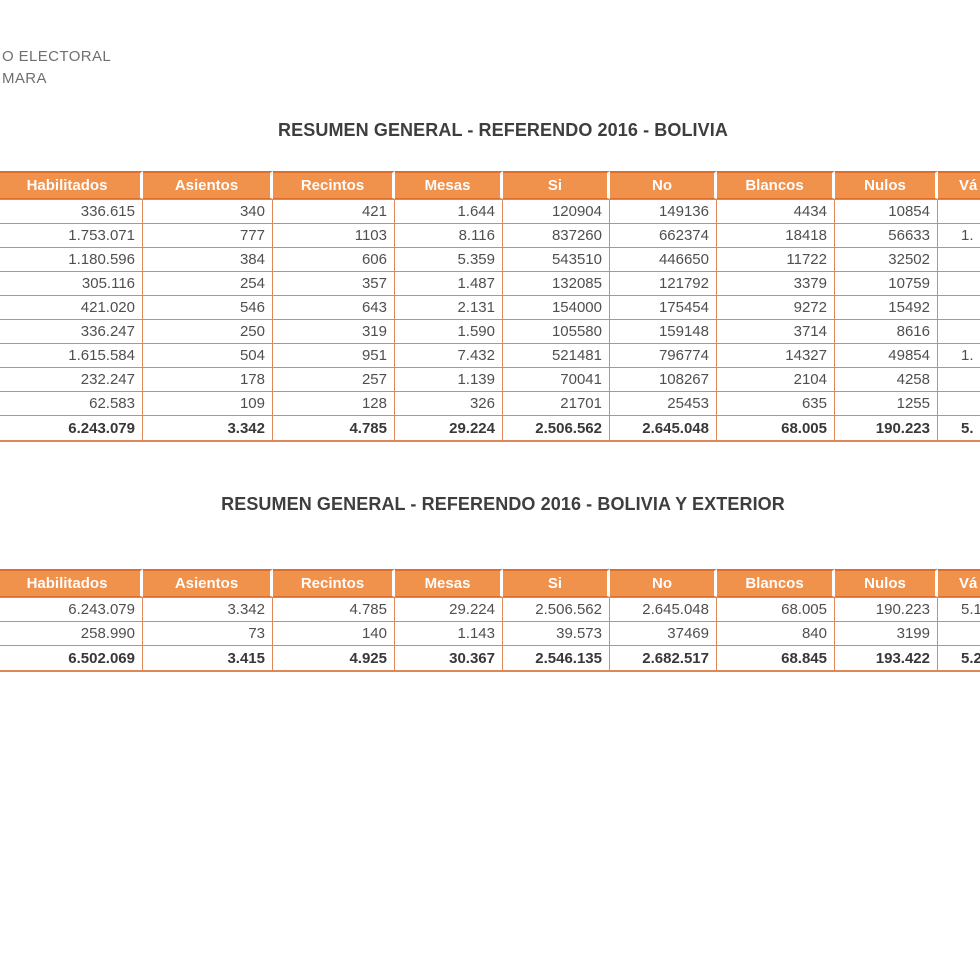 The height and width of the screenshot is (980, 980). Describe the element at coordinates (449, 634) in the screenshot. I see `data-cell: 1.143` at that location.